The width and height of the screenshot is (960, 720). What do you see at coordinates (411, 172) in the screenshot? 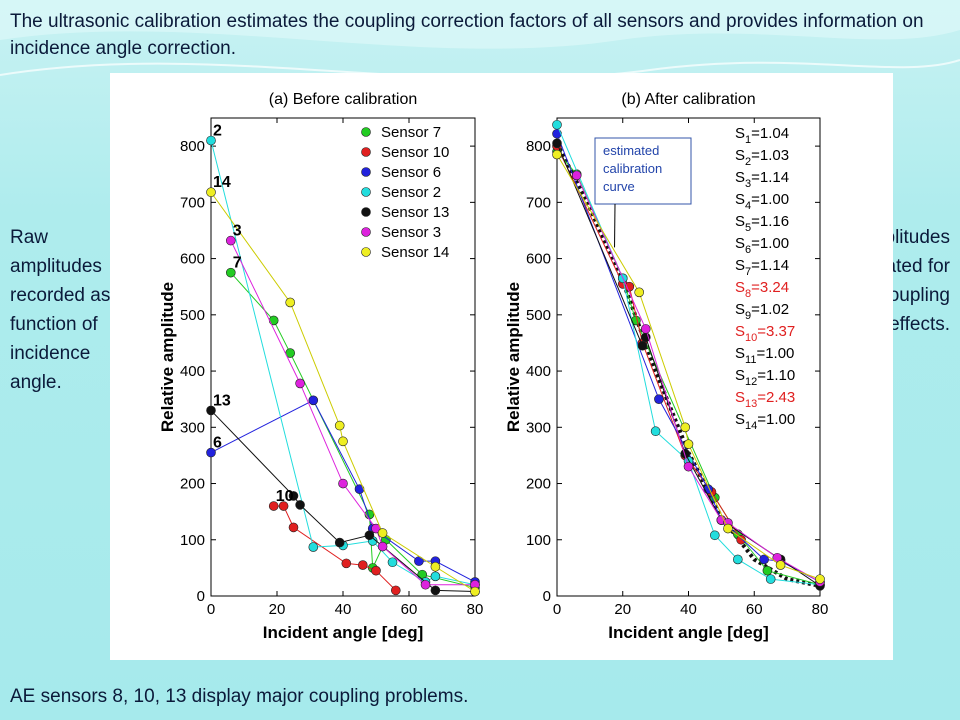
I see `legend-label: Sensor 6` at bounding box center [411, 172].